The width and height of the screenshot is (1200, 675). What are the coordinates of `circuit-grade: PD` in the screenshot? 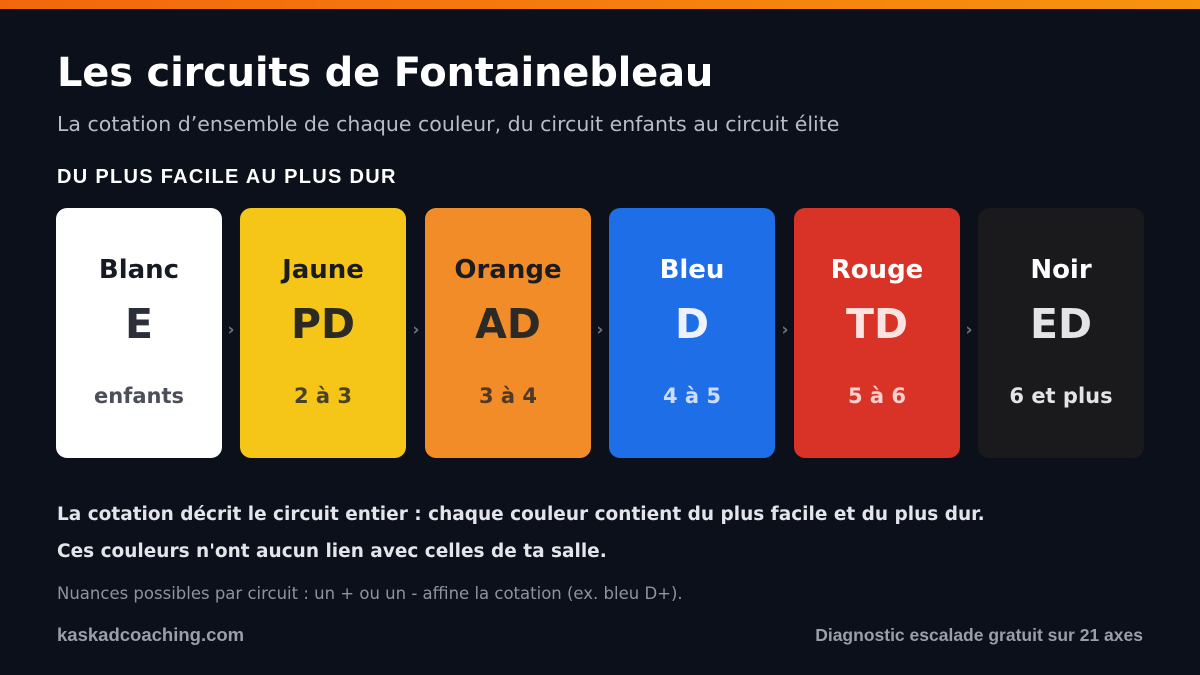 It's located at (323, 324).